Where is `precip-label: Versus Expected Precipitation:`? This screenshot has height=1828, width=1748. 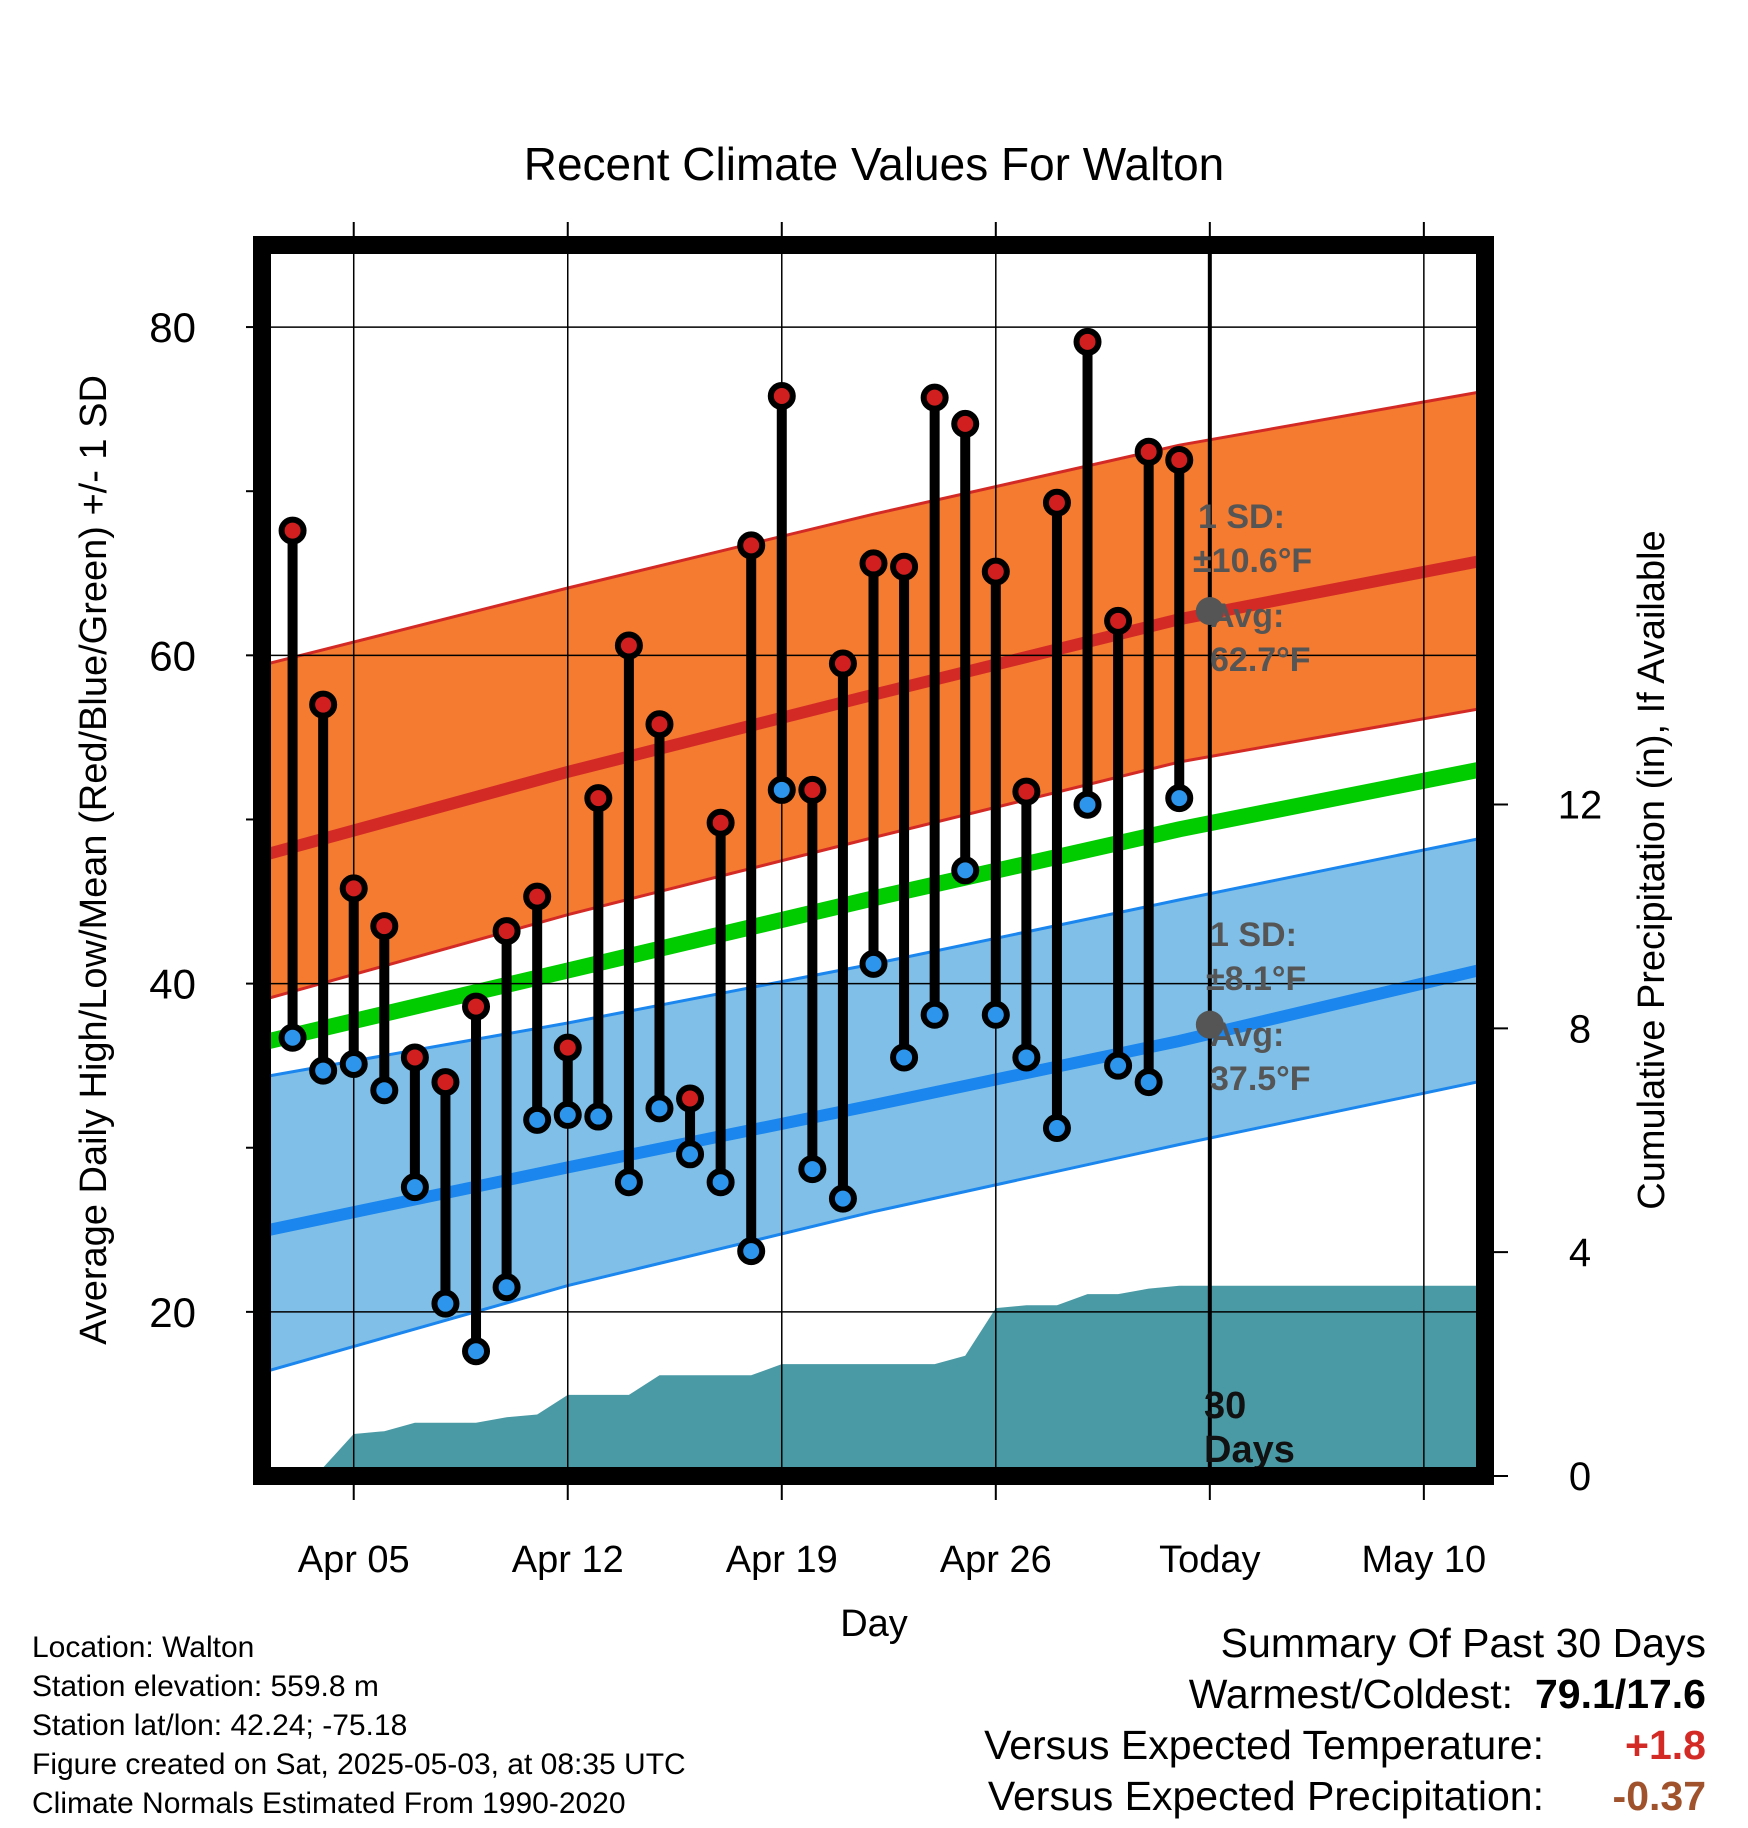 precip-label: Versus Expected Precipitation: is located at coordinates (1265, 1796).